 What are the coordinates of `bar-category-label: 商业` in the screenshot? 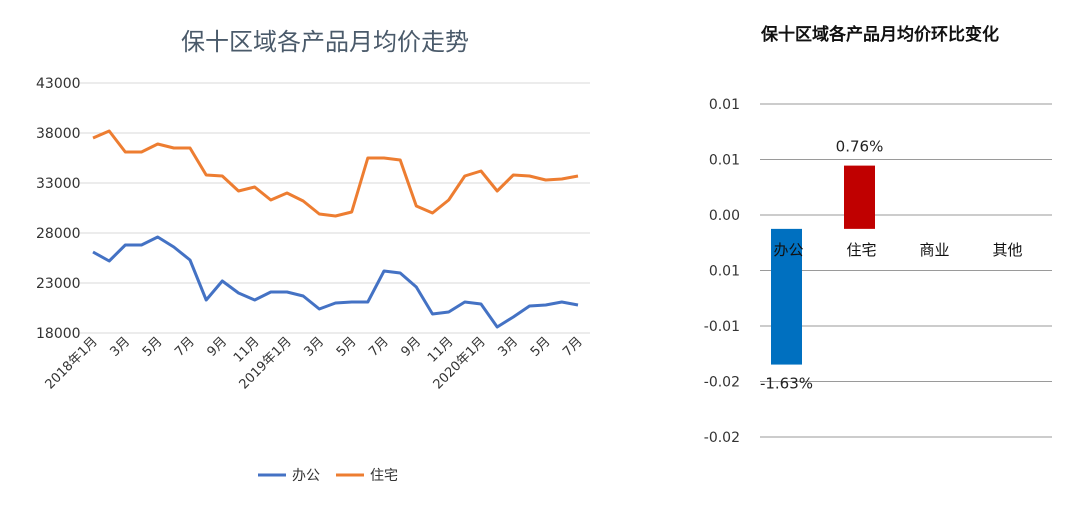 It's located at (934, 250).